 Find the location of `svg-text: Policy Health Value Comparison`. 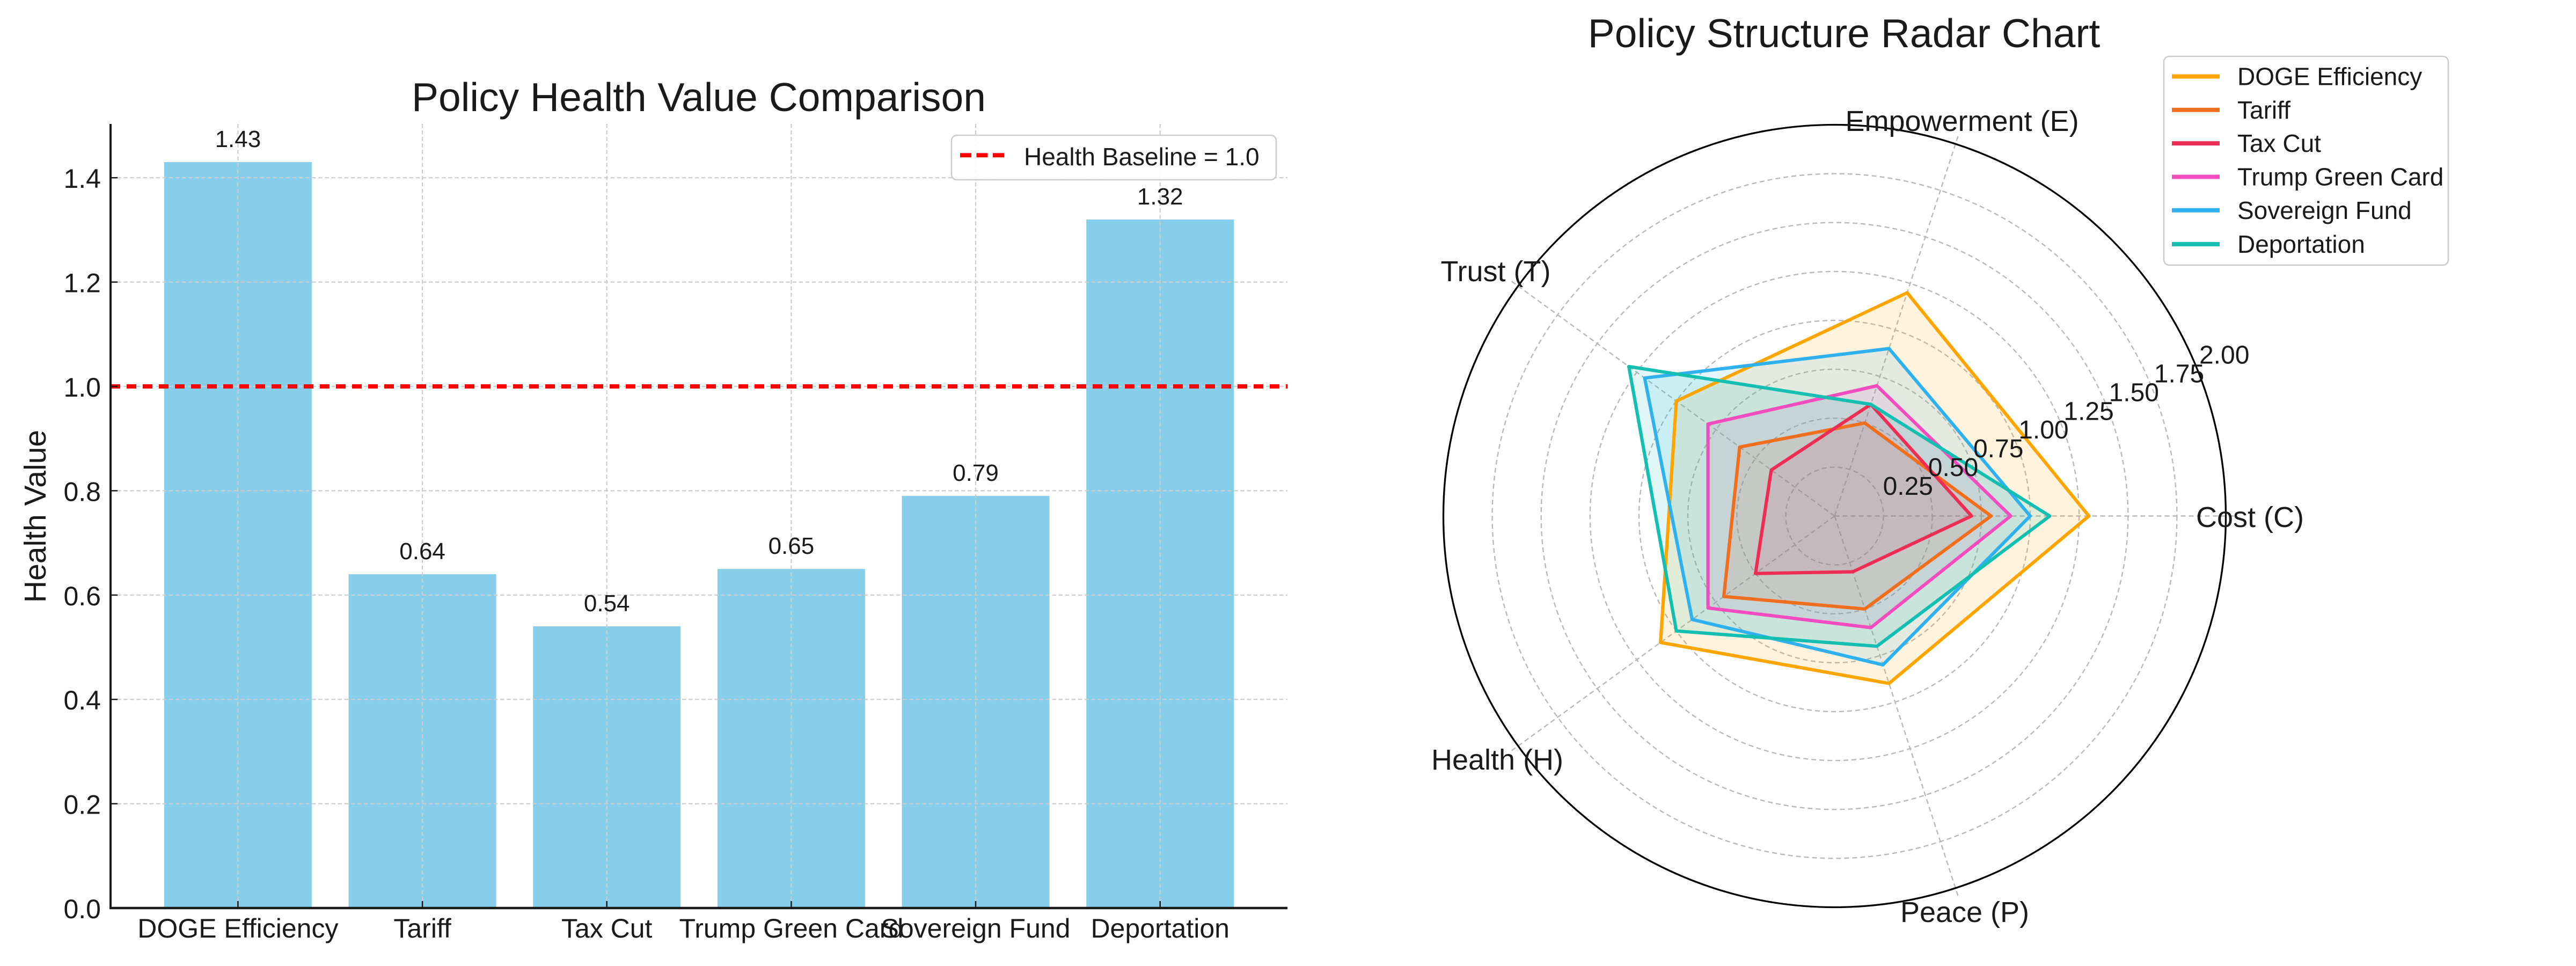

svg-text: Policy Health Value Comparison is located at coordinates (699, 97).